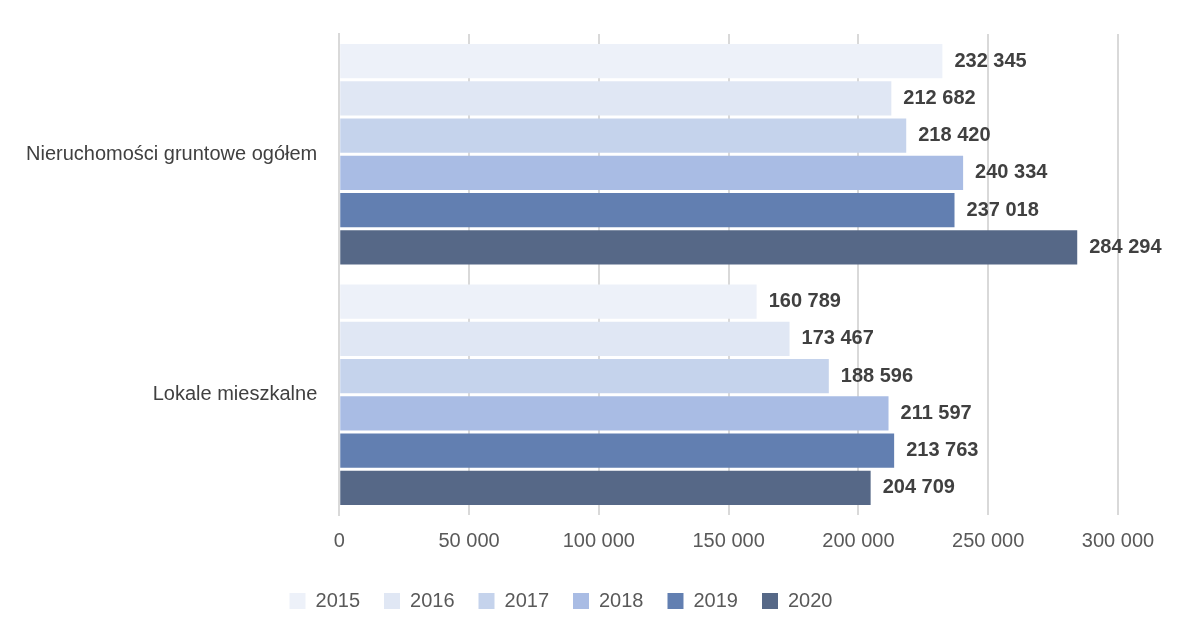 Image resolution: width=1188 pixels, height=623 pixels. What do you see at coordinates (469, 539) in the screenshot?
I see `x-tick-label: 50 000` at bounding box center [469, 539].